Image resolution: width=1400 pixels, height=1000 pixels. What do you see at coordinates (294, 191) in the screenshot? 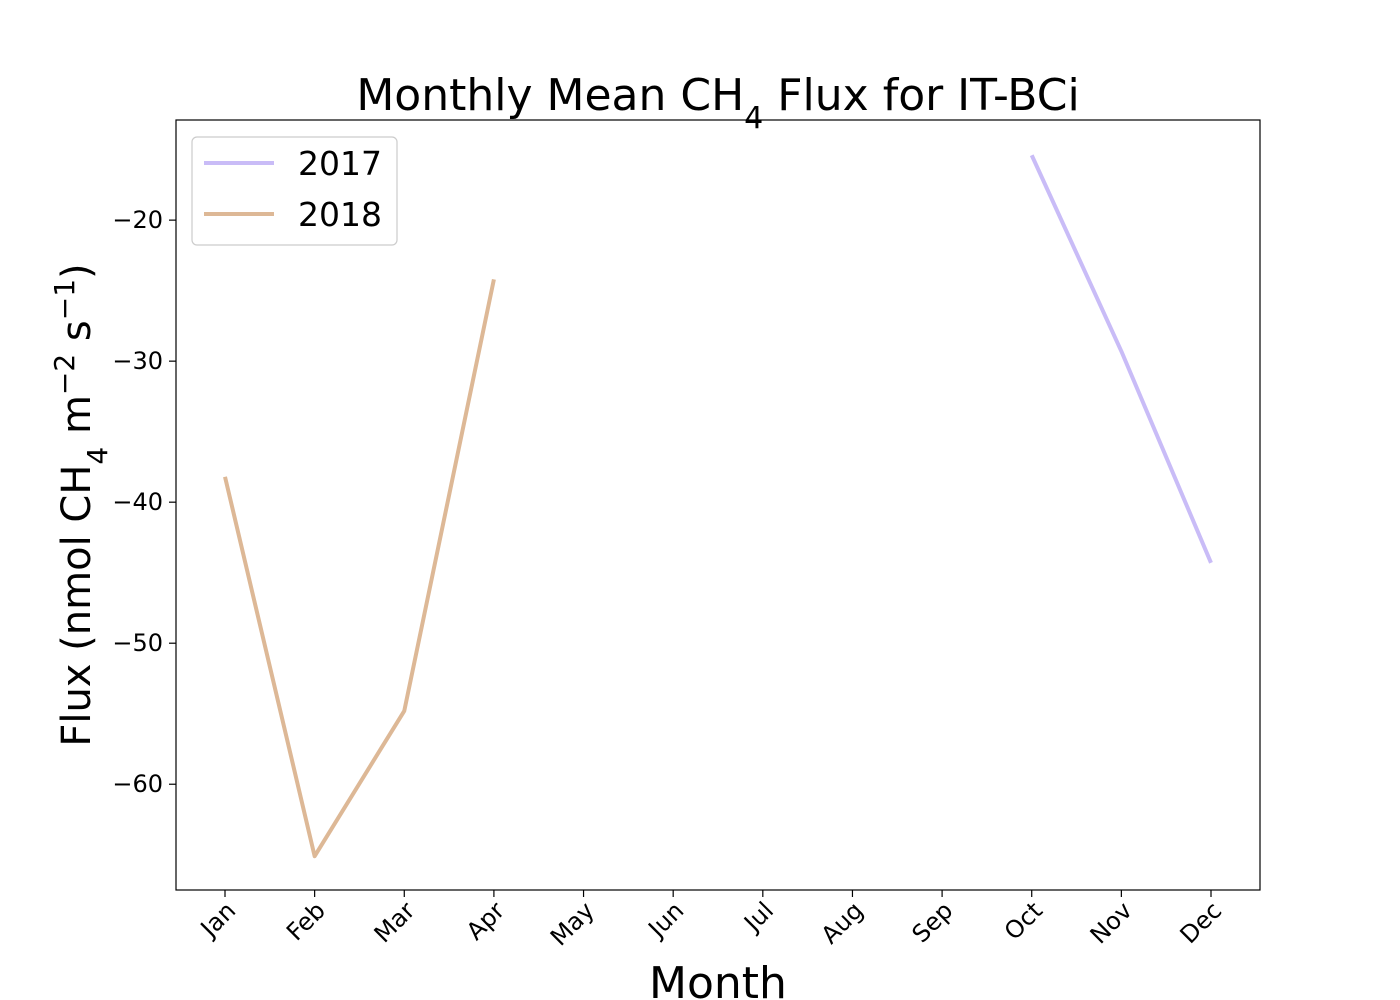
I see `legend: 2017 2018` at bounding box center [294, 191].